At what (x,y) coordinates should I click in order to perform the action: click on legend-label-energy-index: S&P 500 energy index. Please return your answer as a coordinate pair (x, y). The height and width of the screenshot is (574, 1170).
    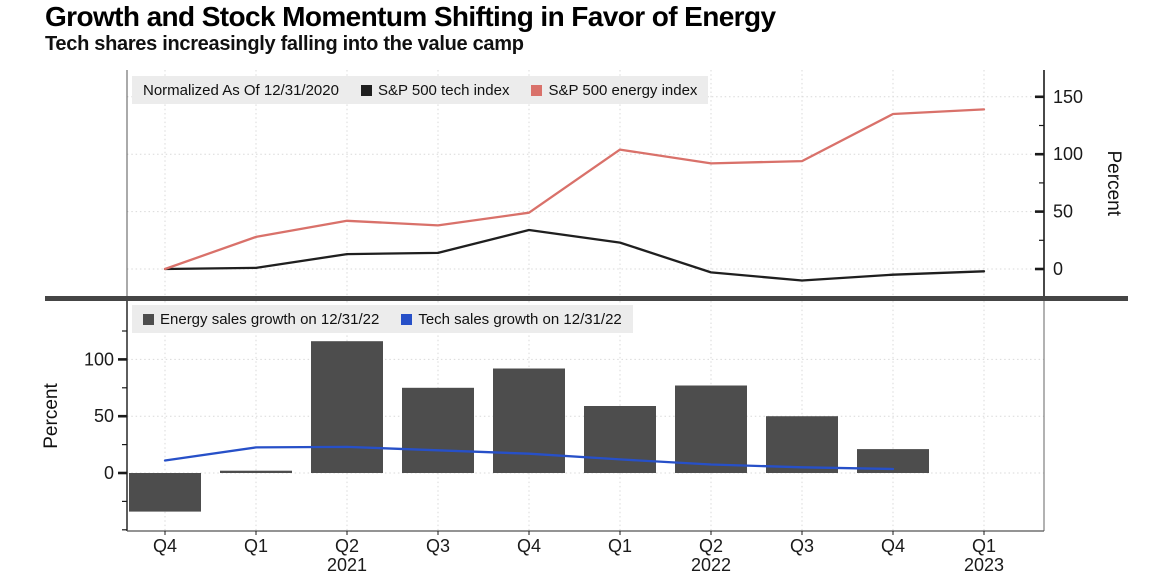
    Looking at the image, I should click on (623, 90).